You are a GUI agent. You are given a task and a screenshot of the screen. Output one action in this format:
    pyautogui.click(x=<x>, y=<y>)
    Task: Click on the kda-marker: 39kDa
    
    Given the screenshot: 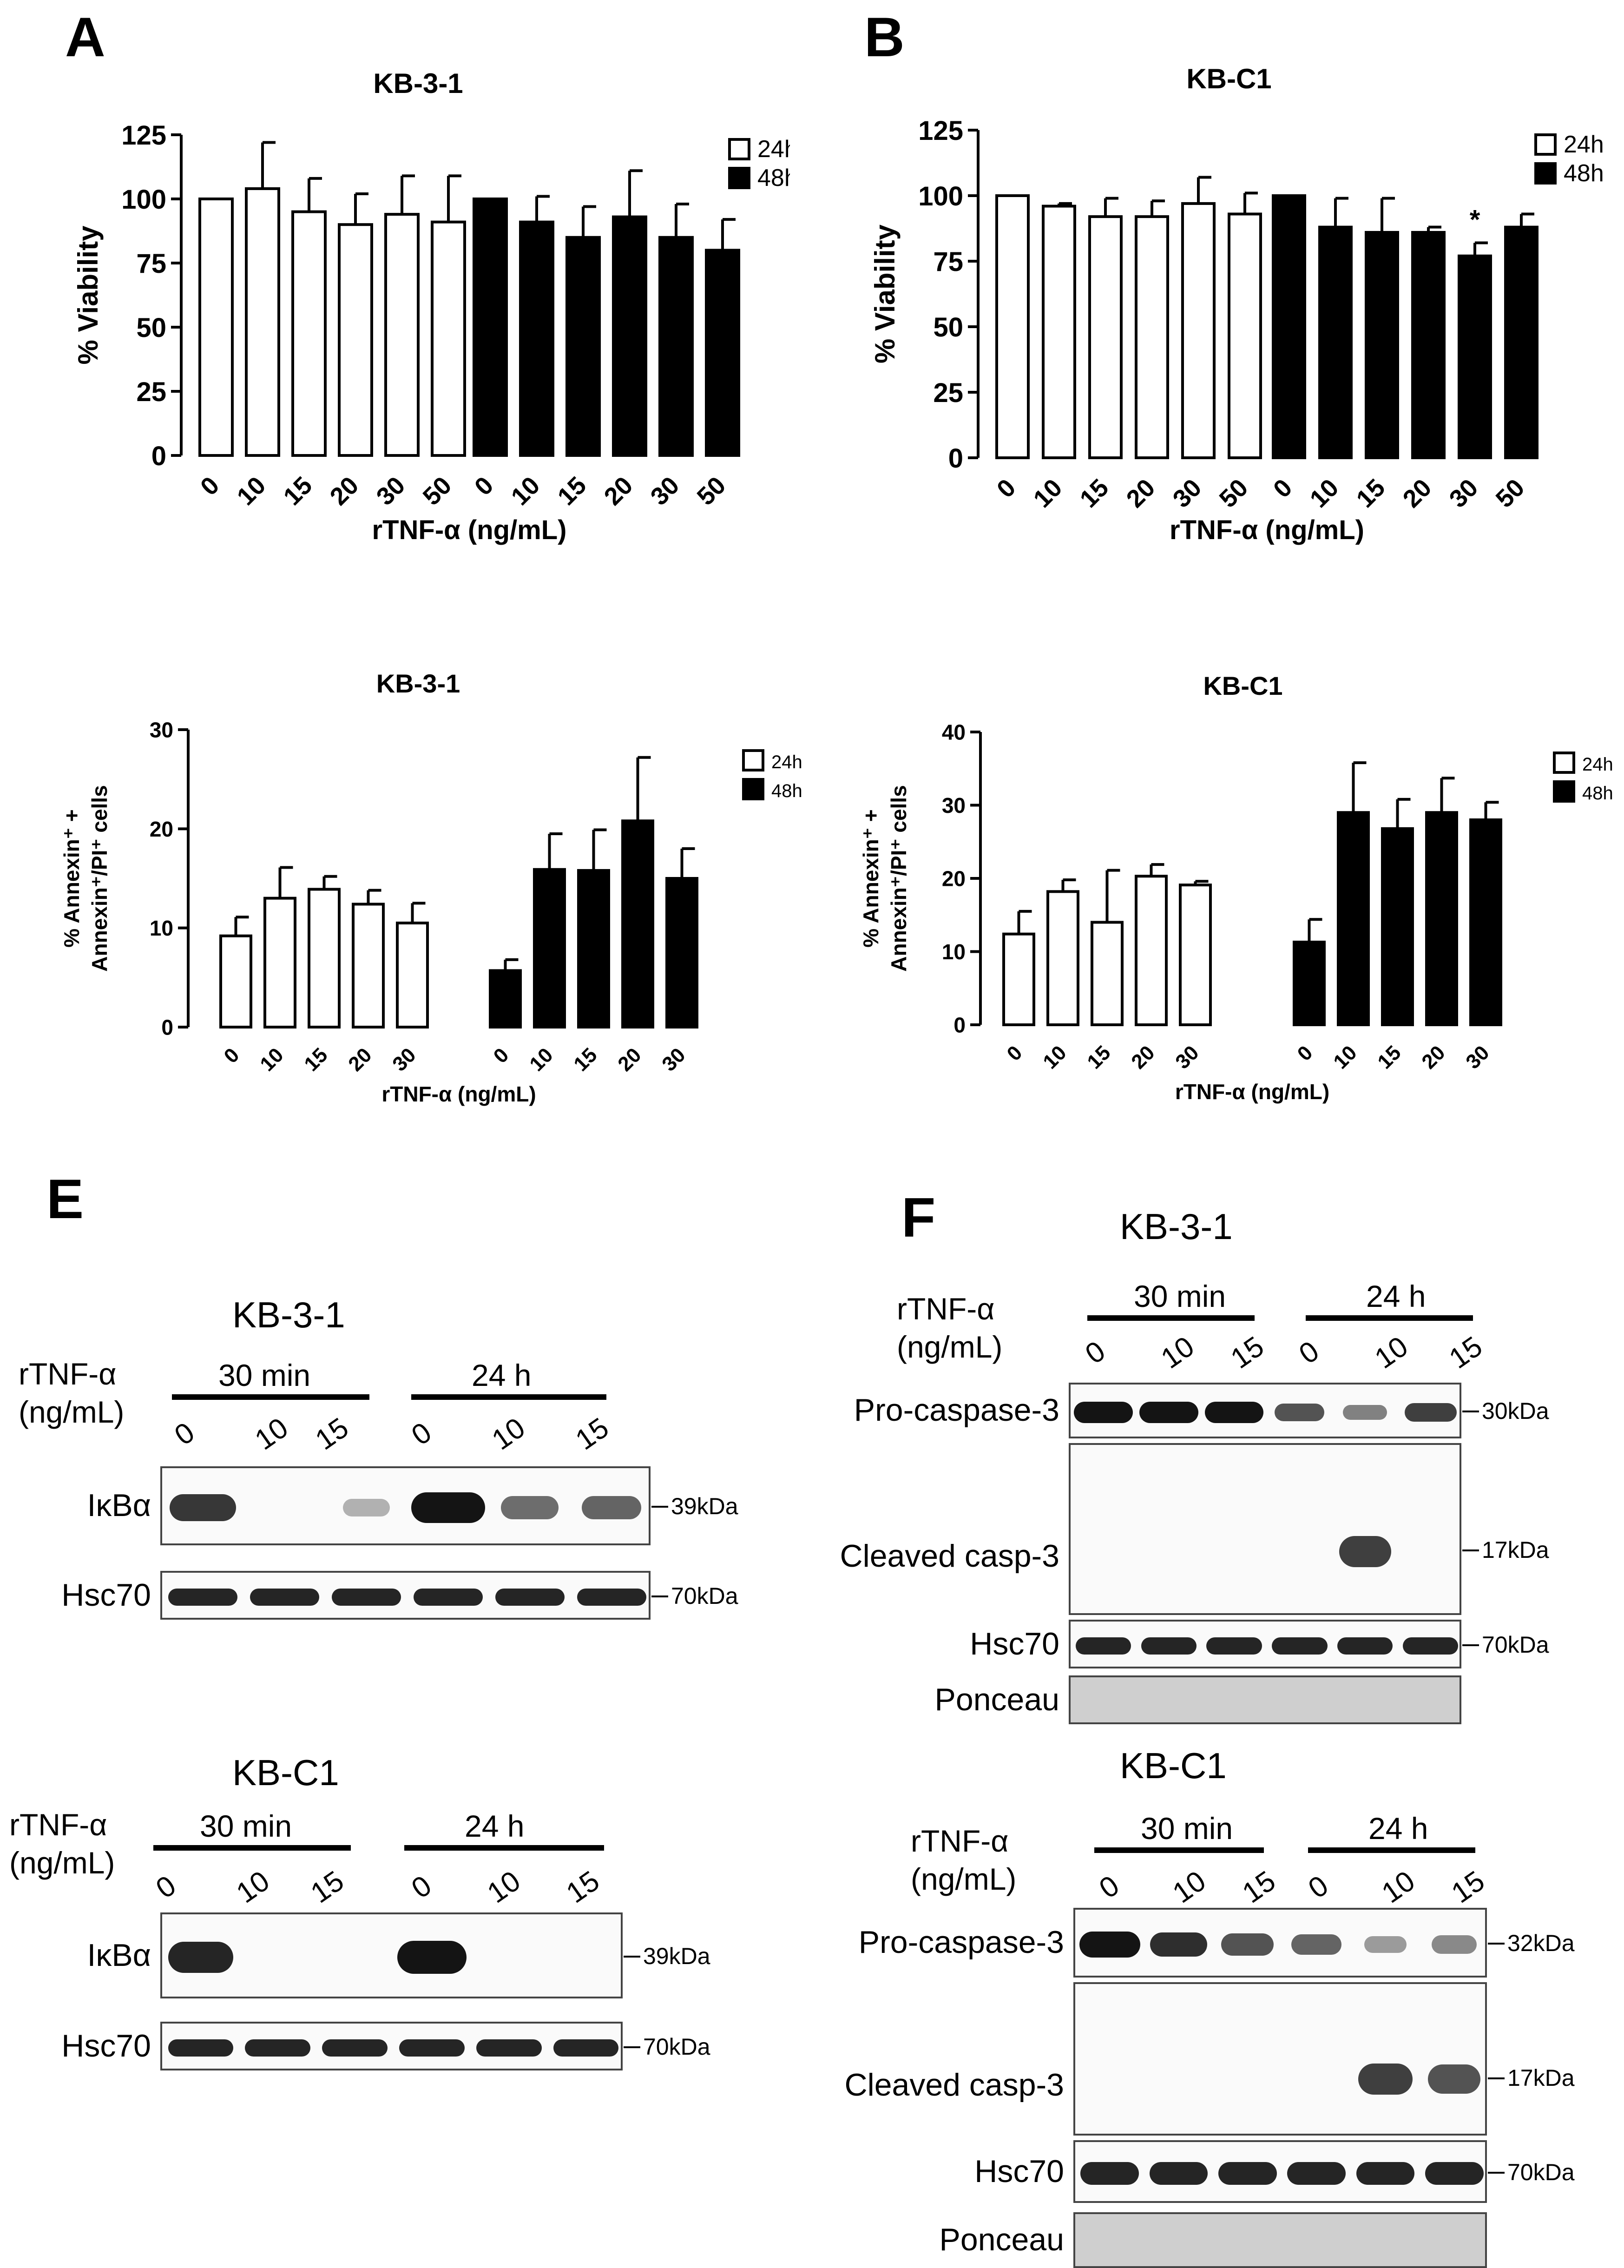 What is the action you would take?
    pyautogui.click(x=704, y=1506)
    